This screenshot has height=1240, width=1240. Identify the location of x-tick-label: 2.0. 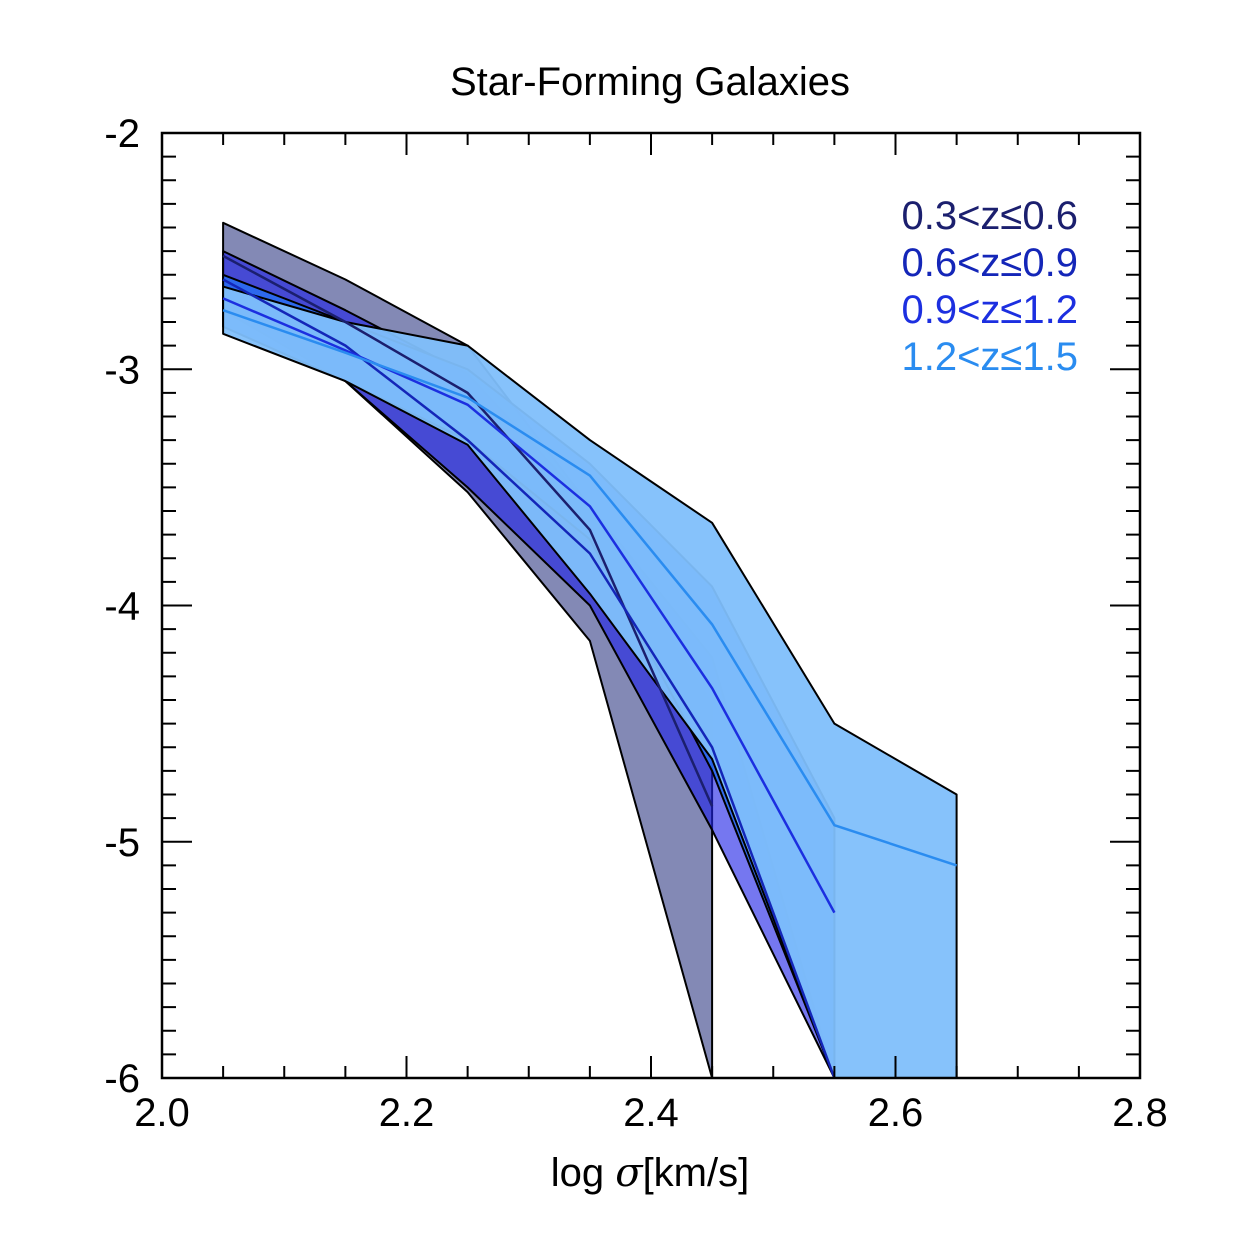
(162, 1113).